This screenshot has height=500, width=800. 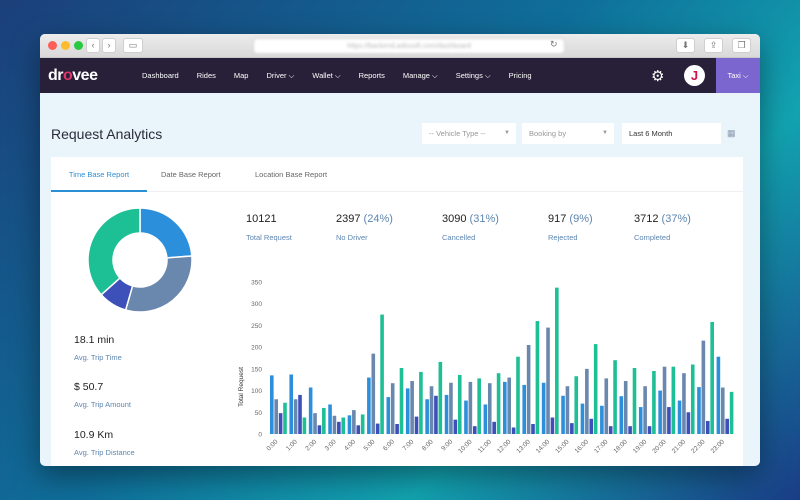 What do you see at coordinates (520, 75) in the screenshot?
I see `nav-pricing: Pricing` at bounding box center [520, 75].